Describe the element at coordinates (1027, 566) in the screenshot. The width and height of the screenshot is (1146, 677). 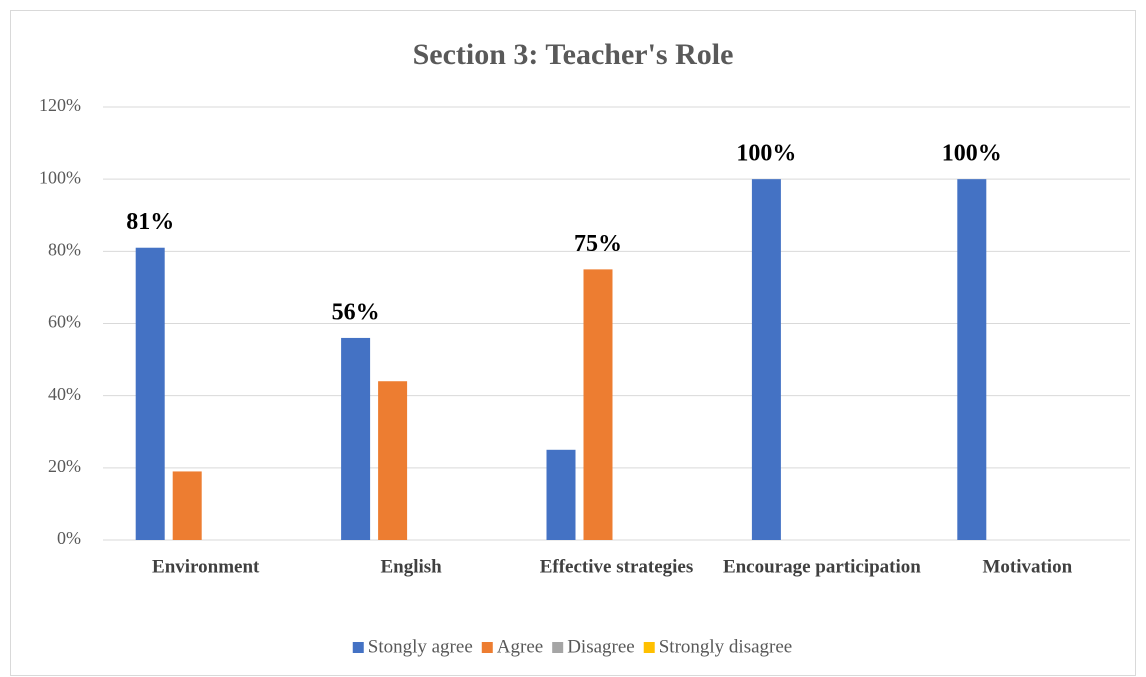
I see `x-tick-label: Motivation` at that location.